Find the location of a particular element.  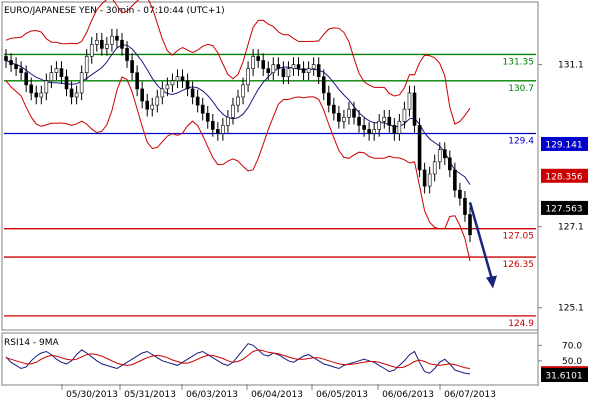

rsi-tick-label: 70.0 is located at coordinates (572, 346).